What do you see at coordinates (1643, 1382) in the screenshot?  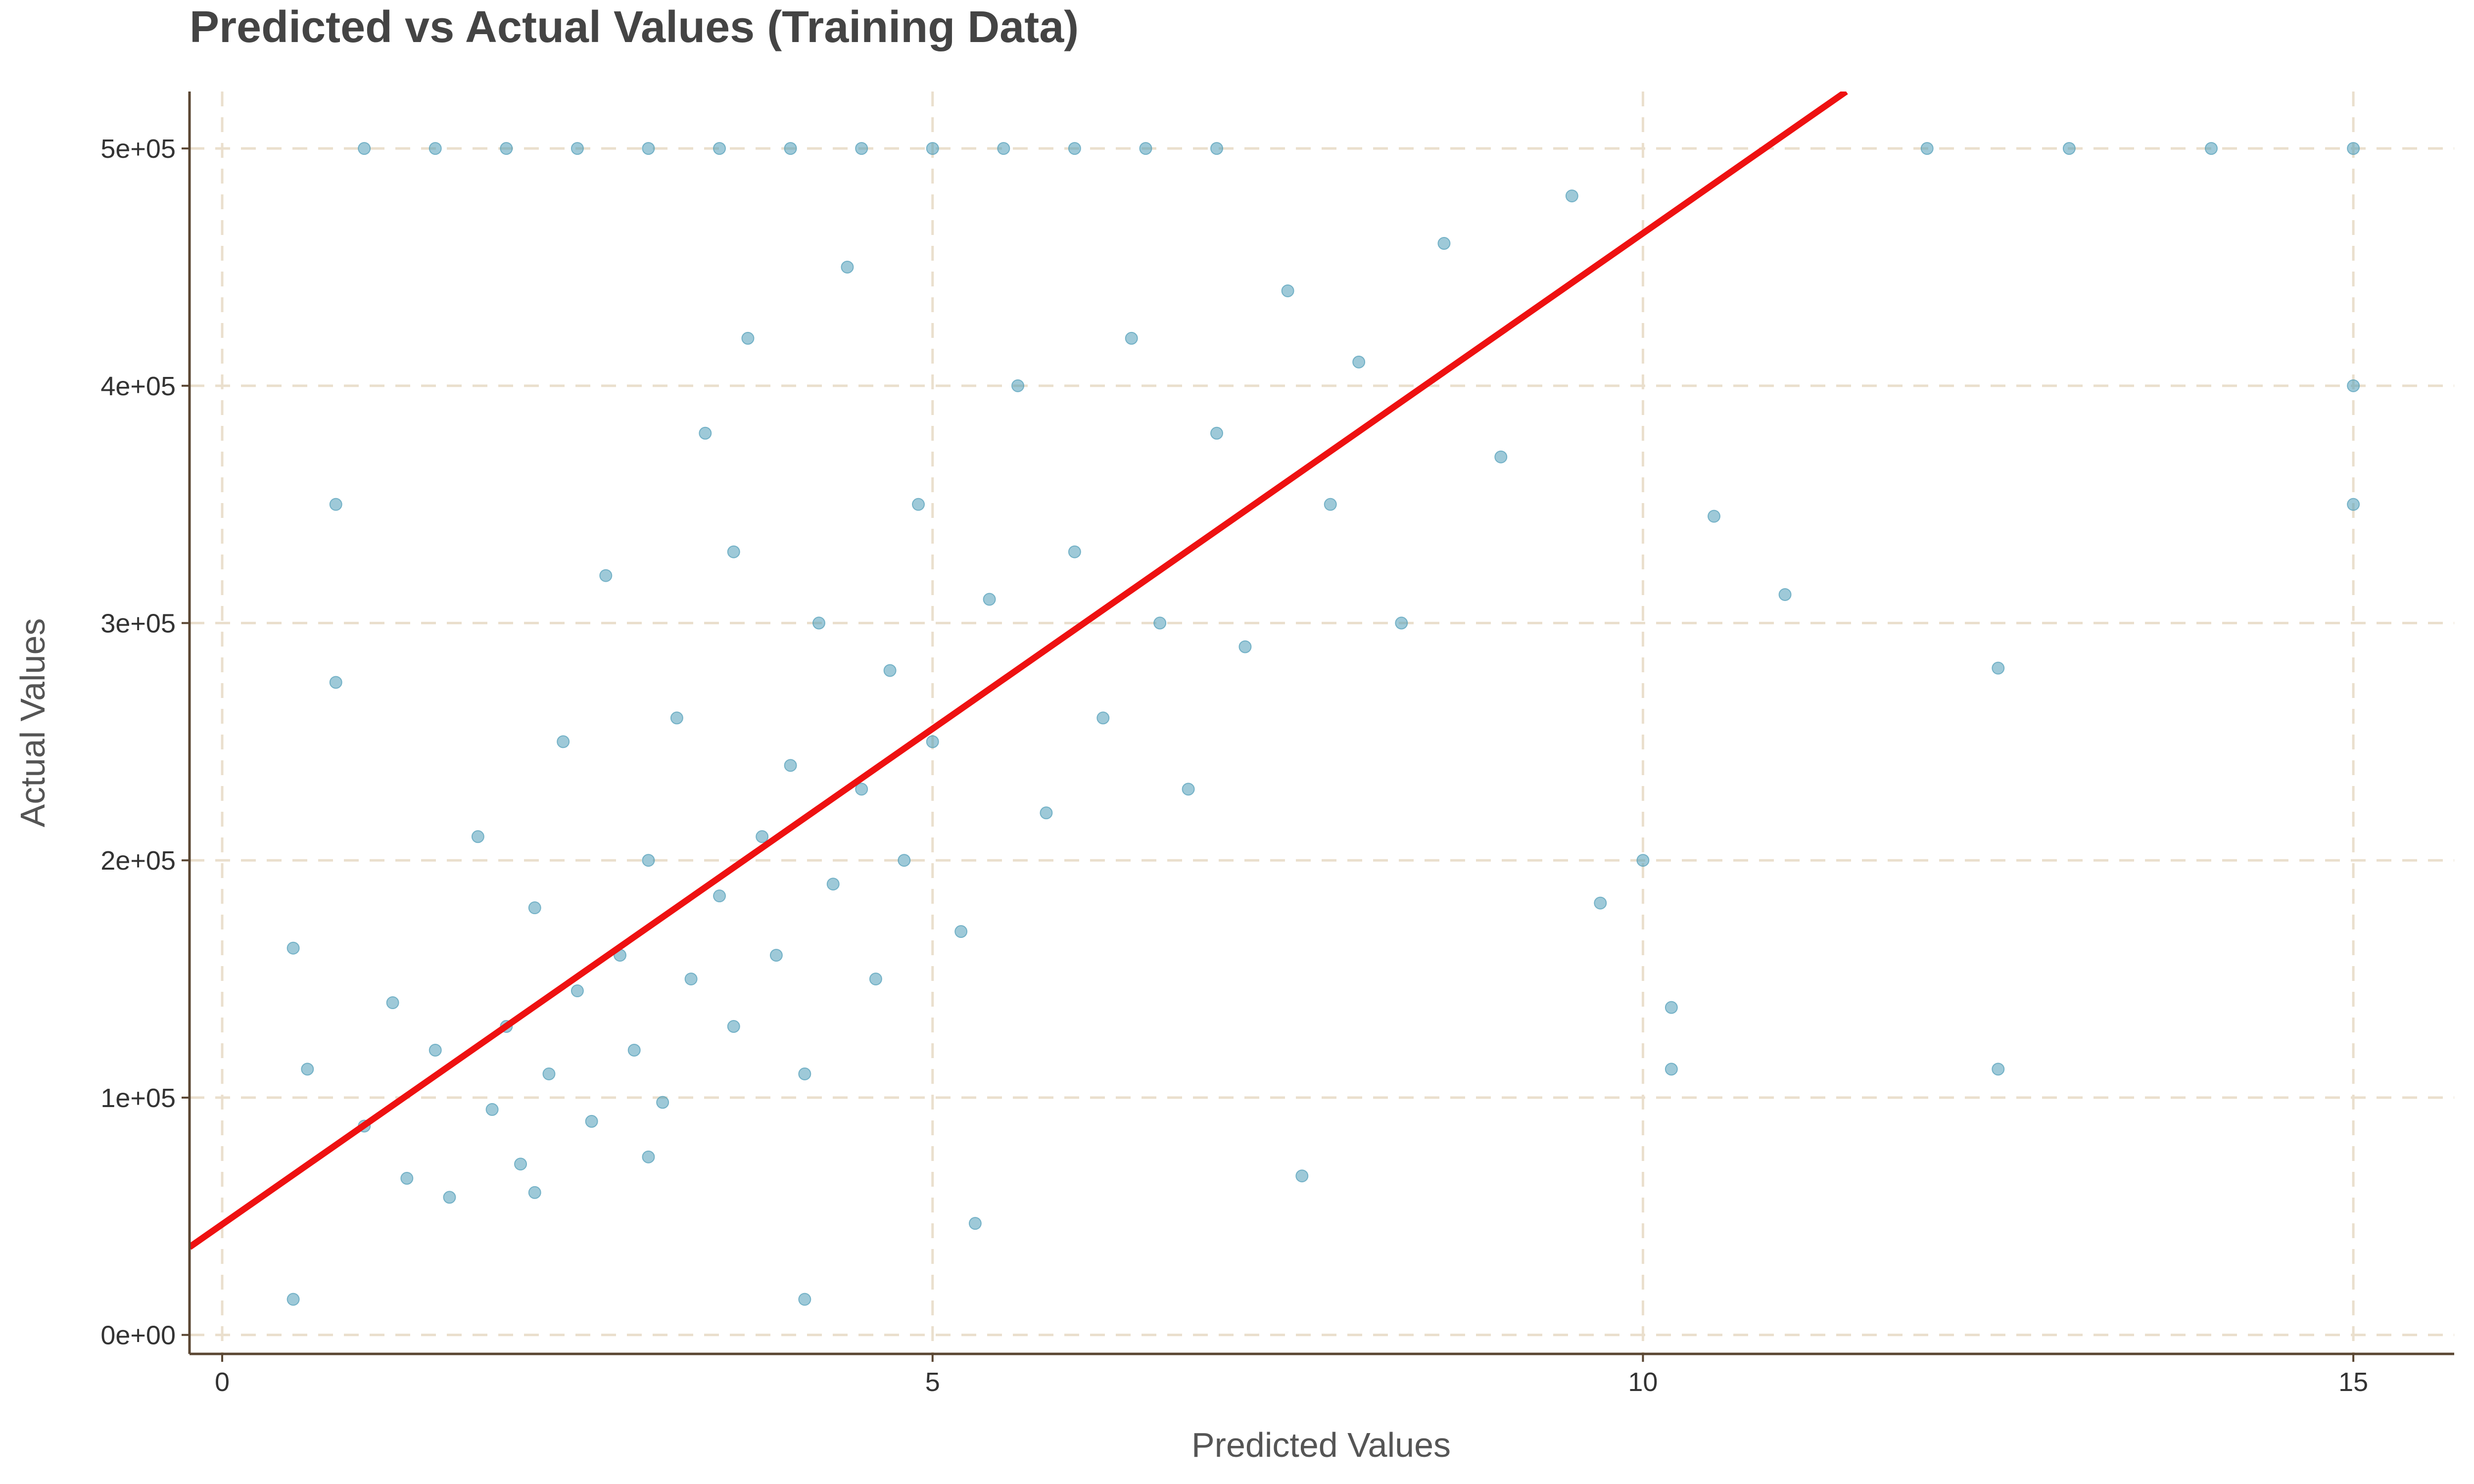 I see `x-tick-label: 10` at bounding box center [1643, 1382].